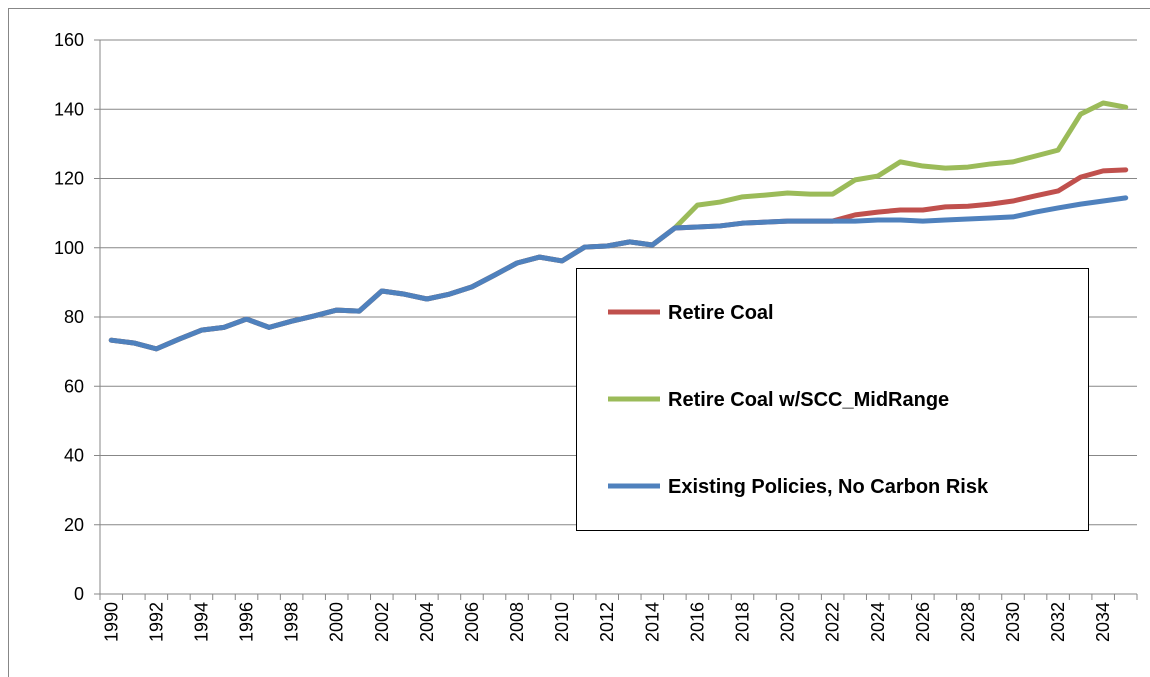 The height and width of the screenshot is (677, 1150). Describe the element at coordinates (1103, 622) in the screenshot. I see `x-tick-label: 2034` at that location.